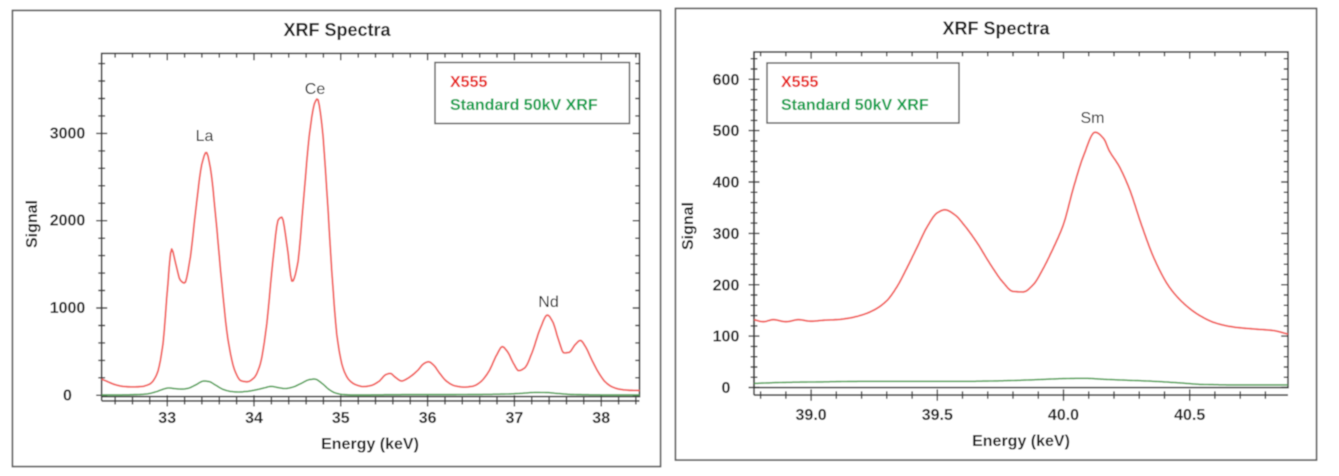 The width and height of the screenshot is (1339, 476). I want to click on svg-text: 38, so click(601, 418).